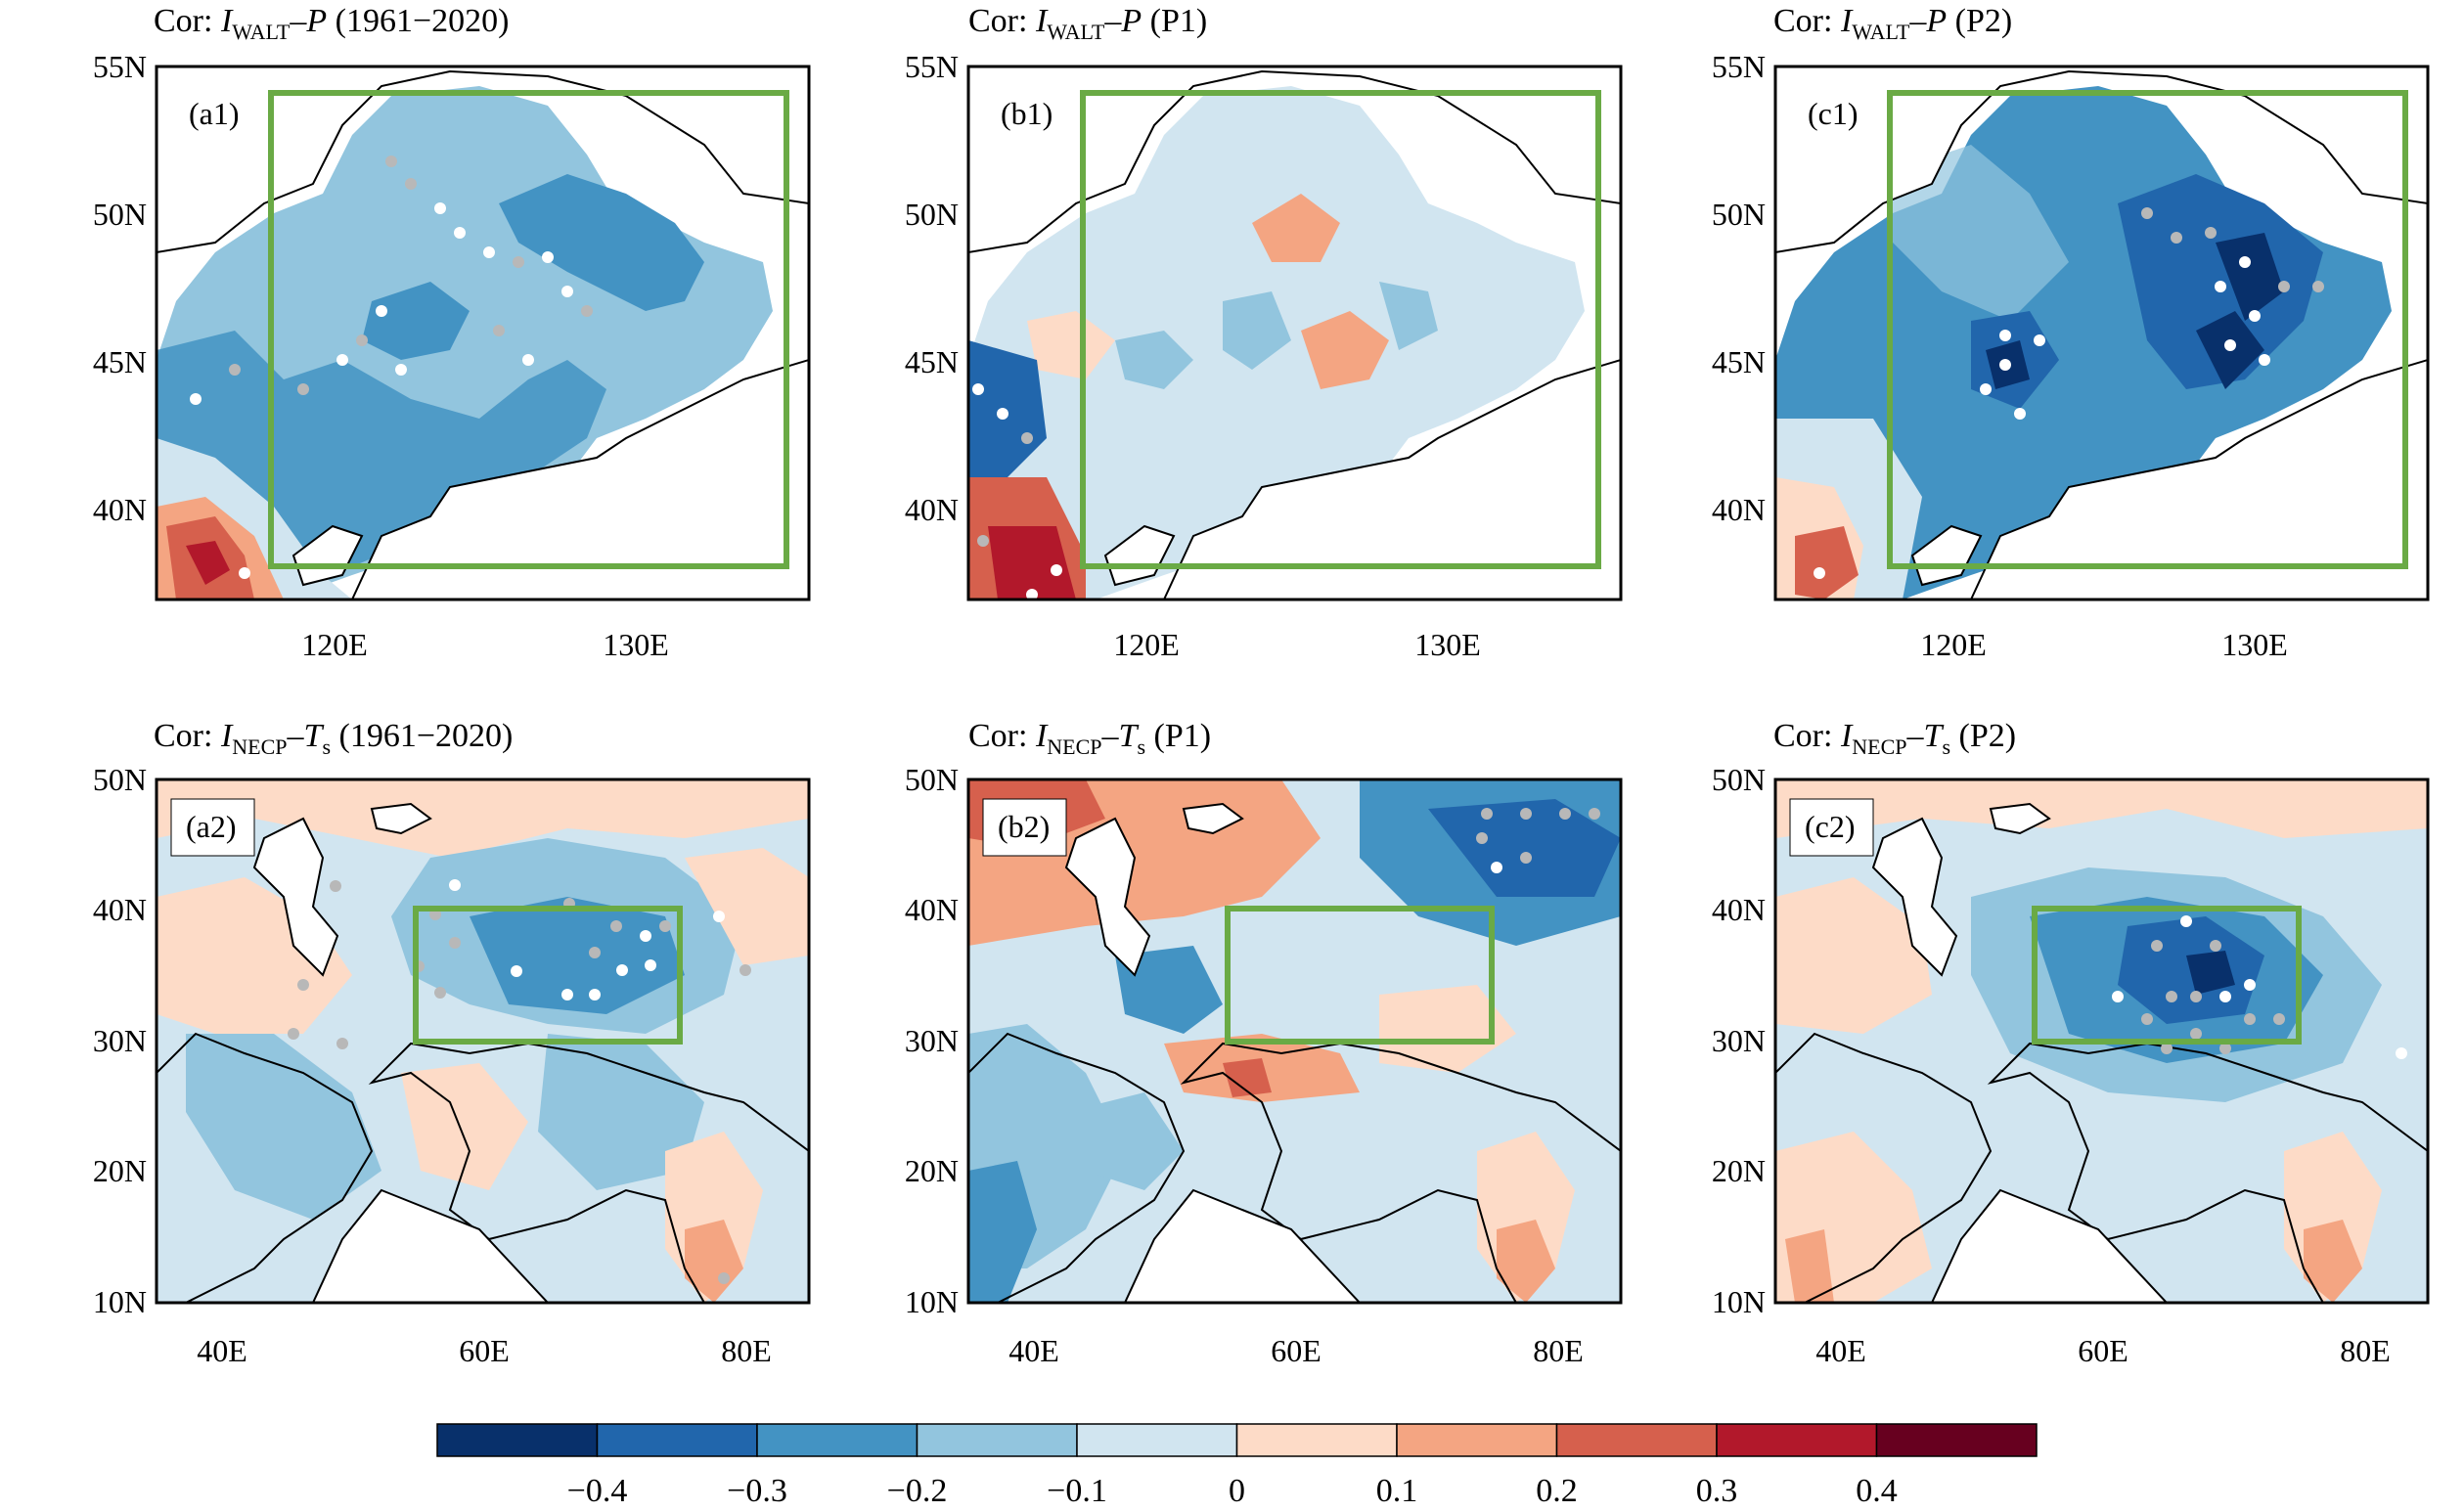 Image resolution: width=2464 pixels, height=1512 pixels. What do you see at coordinates (1294, 1041) in the screenshot?
I see `map-b2` at bounding box center [1294, 1041].